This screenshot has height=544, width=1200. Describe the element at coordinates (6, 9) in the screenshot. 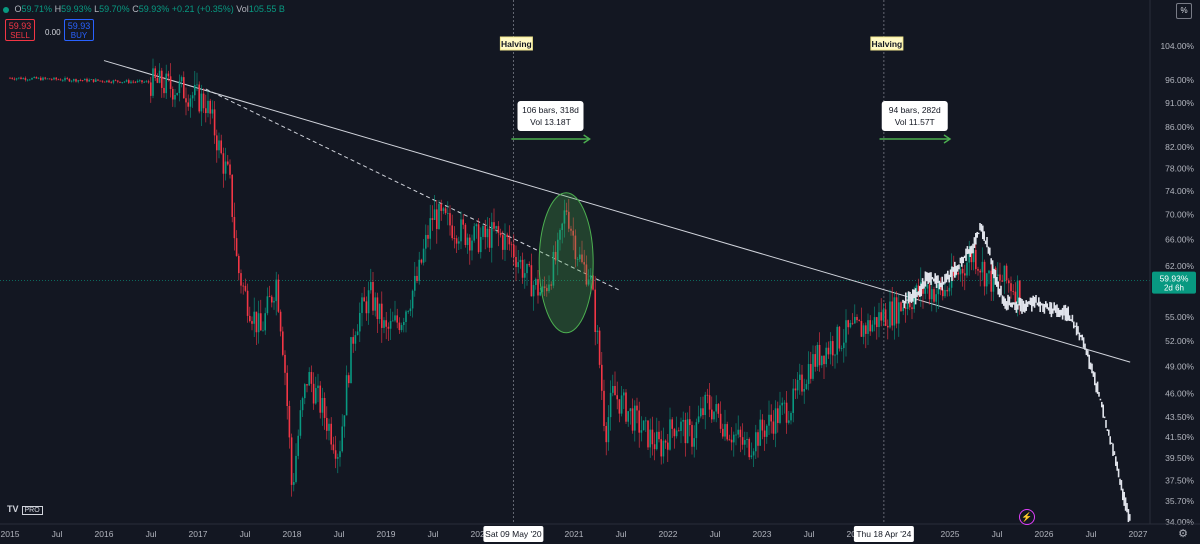

I see `status-dot-icon` at that location.